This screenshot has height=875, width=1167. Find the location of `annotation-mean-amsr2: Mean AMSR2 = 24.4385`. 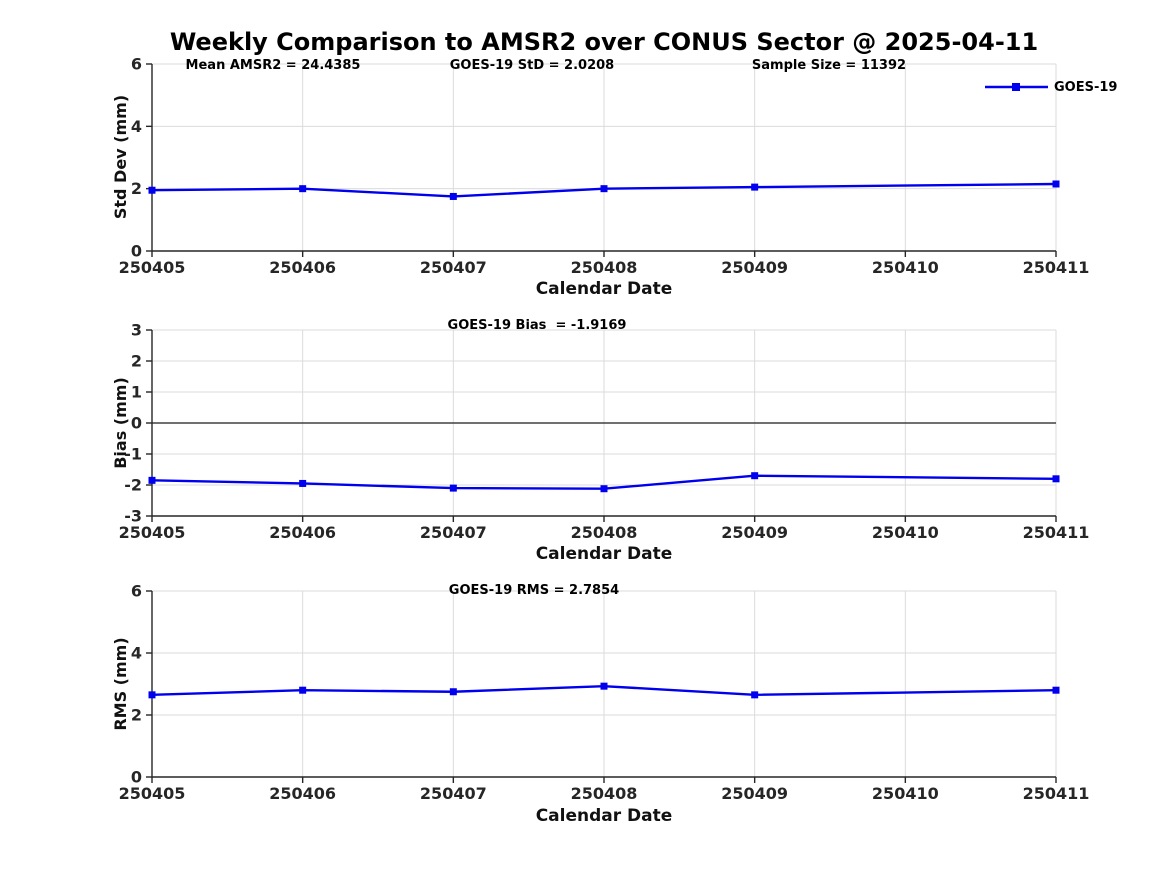

annotation-mean-amsr2: Mean AMSR2 = 24.4385 is located at coordinates (273, 65).